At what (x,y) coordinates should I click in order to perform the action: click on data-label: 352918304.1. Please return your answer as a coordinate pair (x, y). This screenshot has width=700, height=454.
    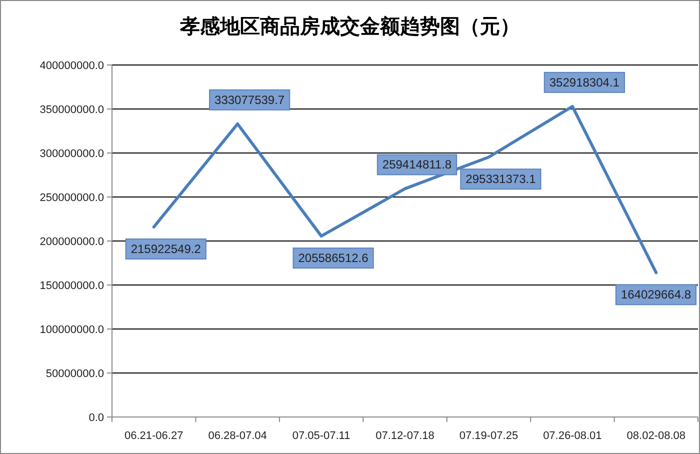
    Looking at the image, I should click on (584, 82).